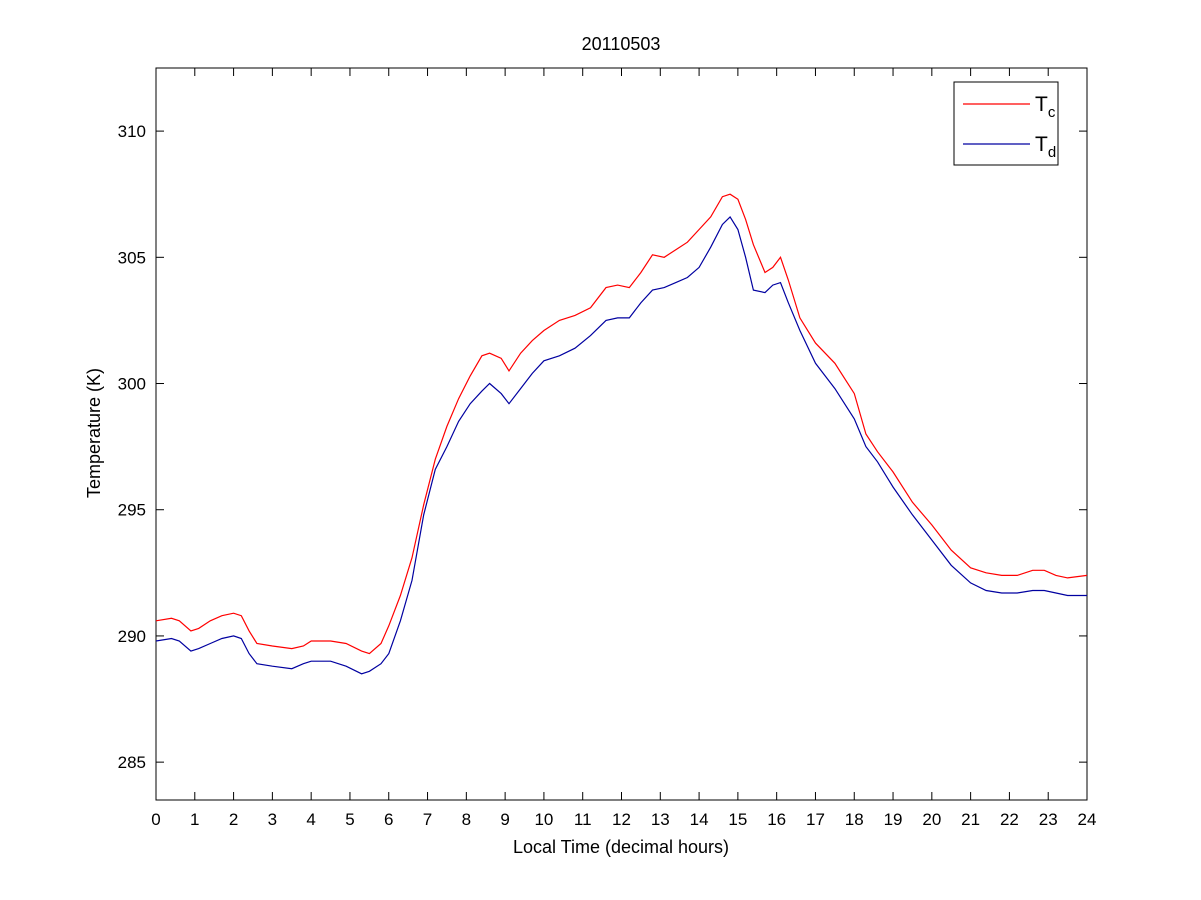  Describe the element at coordinates (155, 819) in the screenshot. I see `x-tick-label: 0` at that location.